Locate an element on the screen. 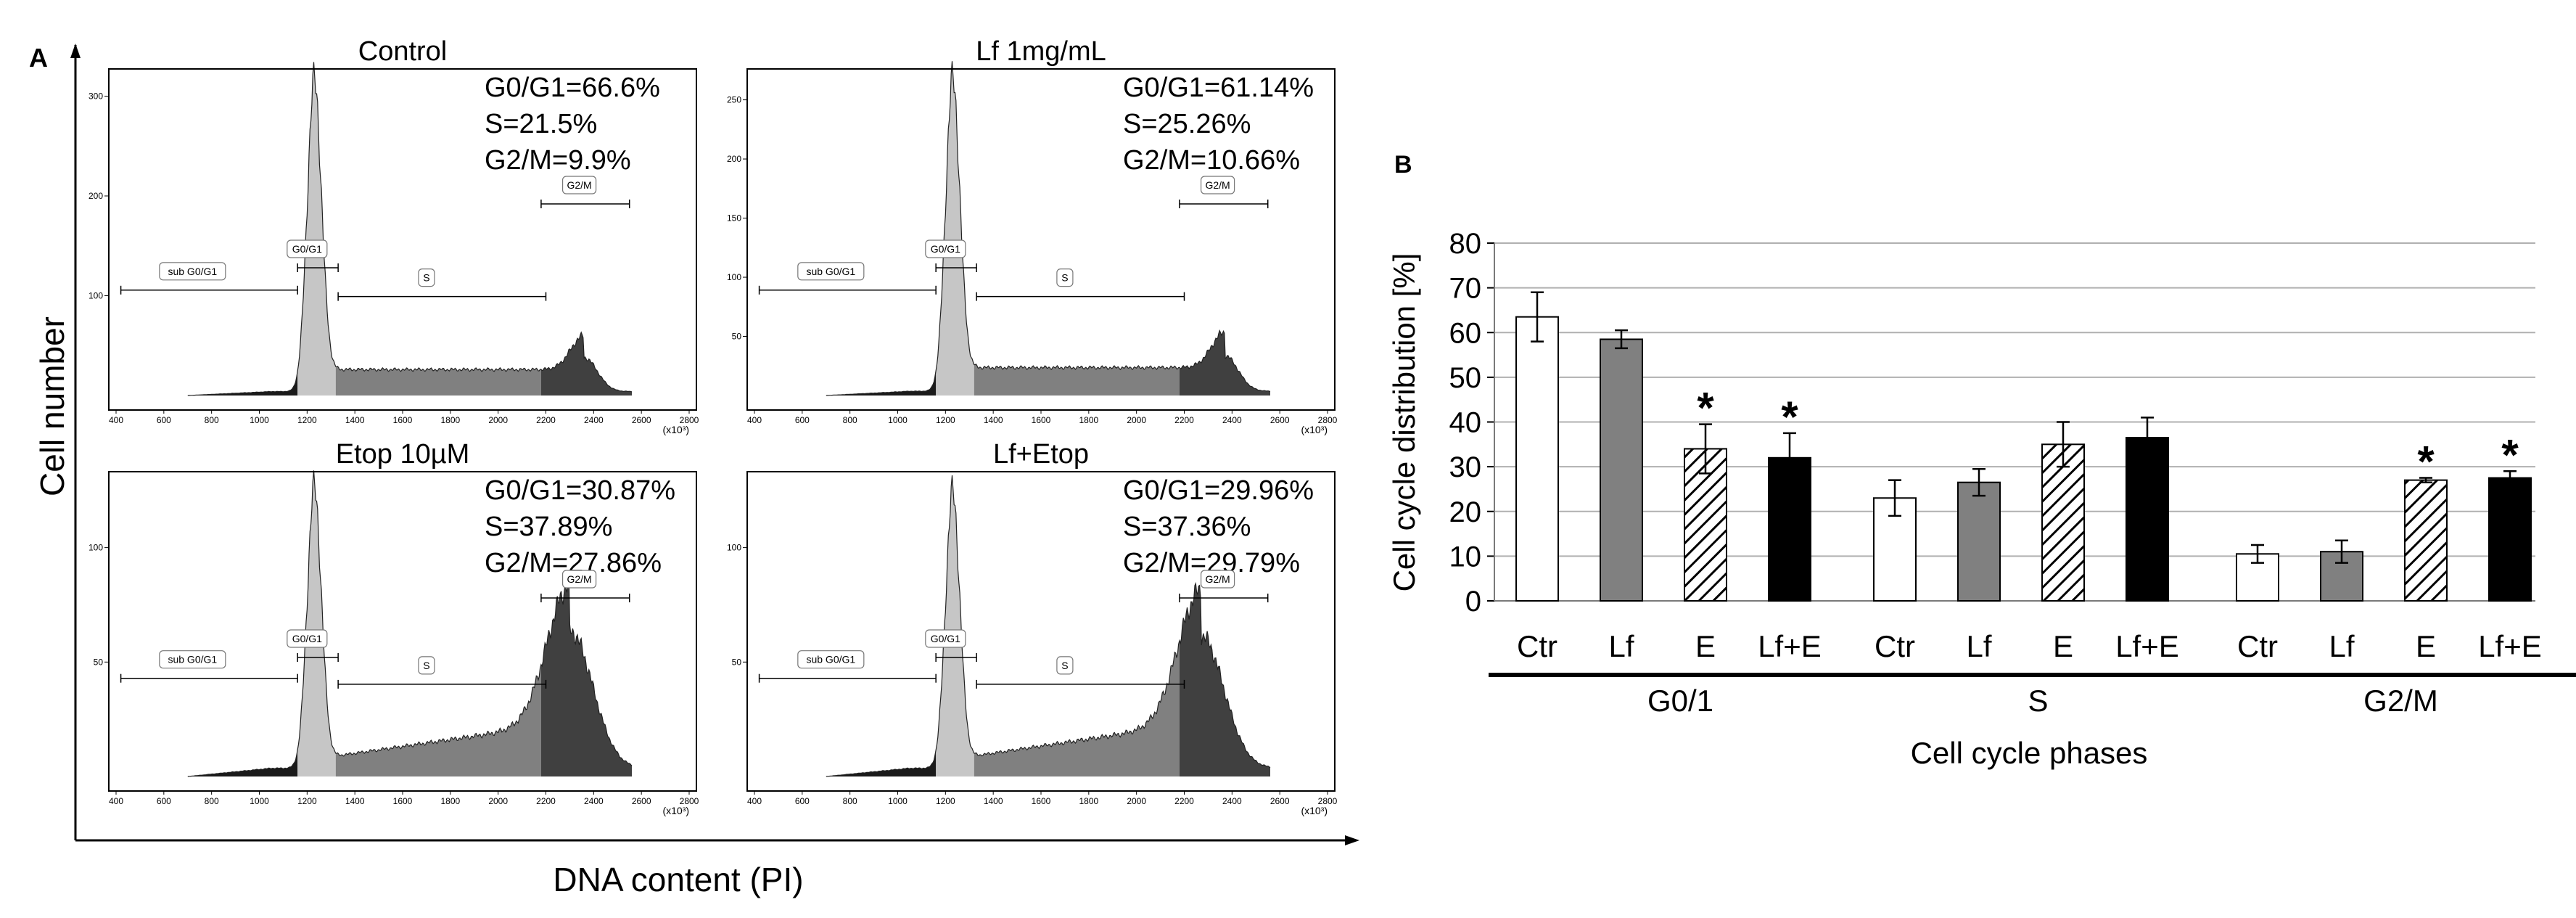  y-tick-label: 0 is located at coordinates (1473, 602).